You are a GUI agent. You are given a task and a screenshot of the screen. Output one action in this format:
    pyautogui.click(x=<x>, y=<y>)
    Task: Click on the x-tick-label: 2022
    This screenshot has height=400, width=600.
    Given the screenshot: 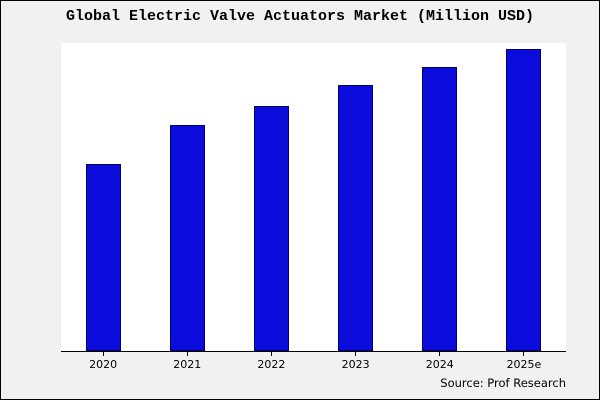 What is the action you would take?
    pyautogui.click(x=271, y=364)
    